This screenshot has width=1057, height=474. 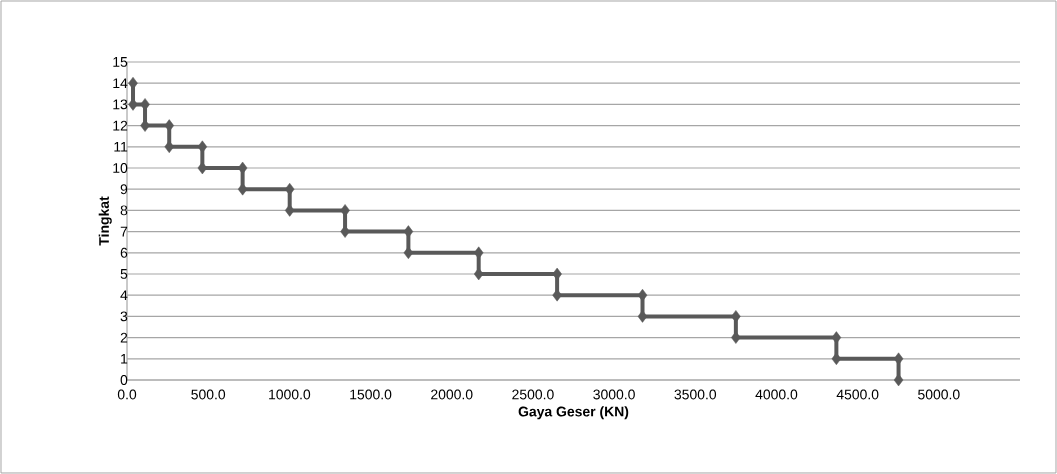 What do you see at coordinates (124, 295) in the screenshot?
I see `y-tick-label: 4` at bounding box center [124, 295].